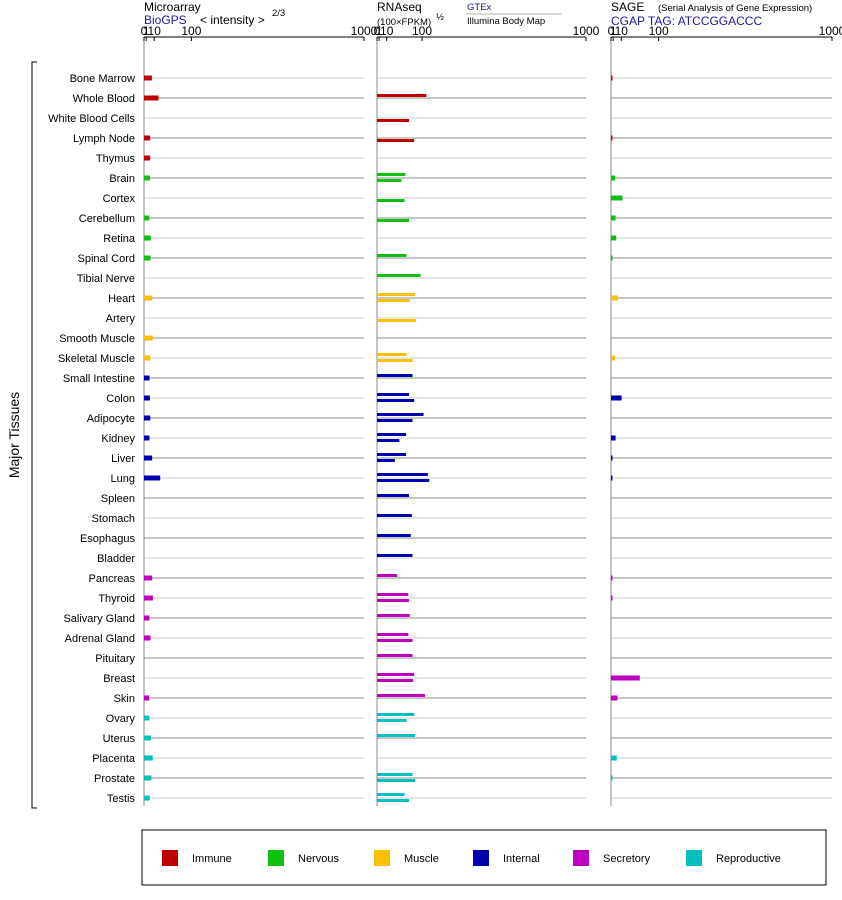 The image size is (842, 900). Describe the element at coordinates (404, 22) in the screenshot. I see `rnaseq-axis-note: (100×FPKM)` at that location.